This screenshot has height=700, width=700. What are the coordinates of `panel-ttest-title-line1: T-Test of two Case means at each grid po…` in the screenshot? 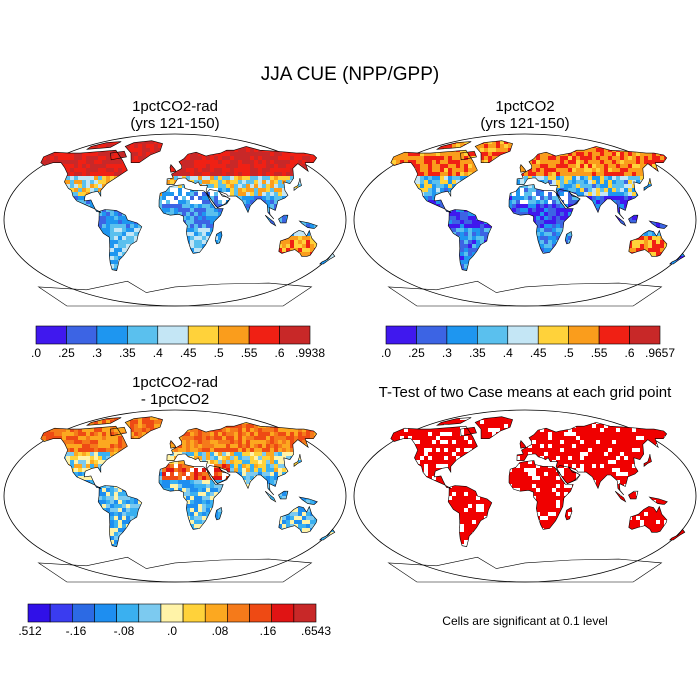 It's located at (525, 392).